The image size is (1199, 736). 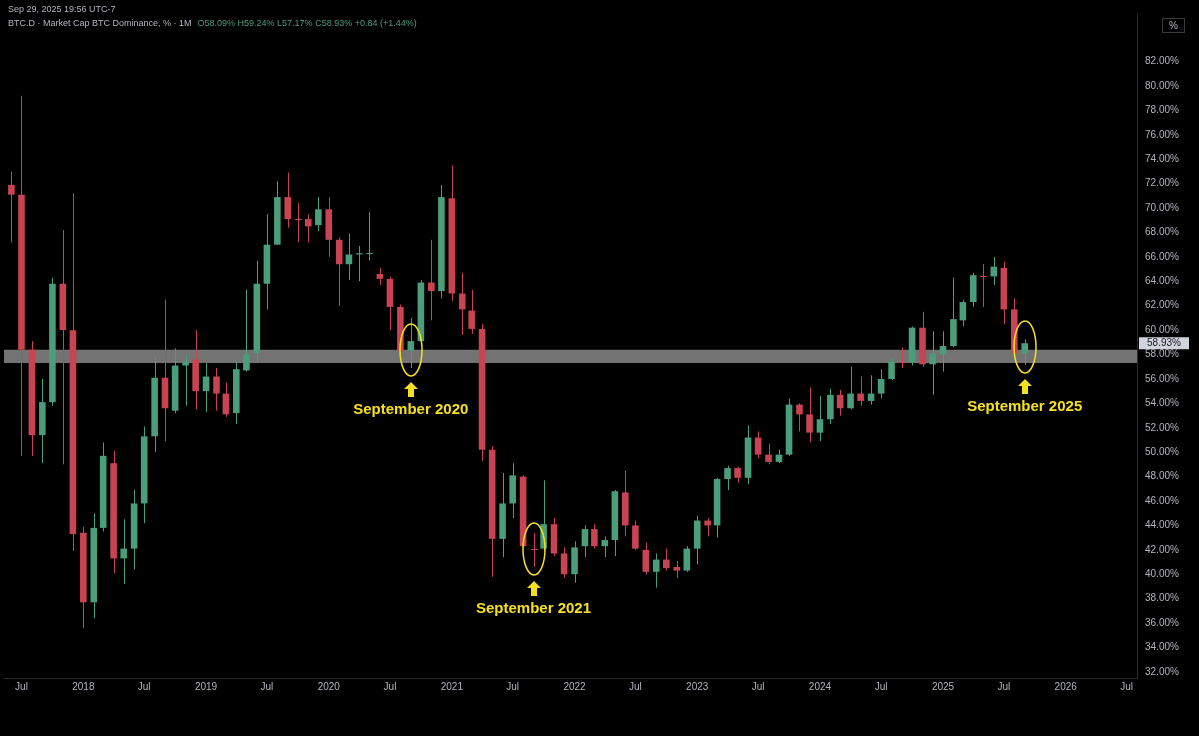 What do you see at coordinates (1162, 647) in the screenshot?
I see `y-tick-label: 34.00%` at bounding box center [1162, 647].